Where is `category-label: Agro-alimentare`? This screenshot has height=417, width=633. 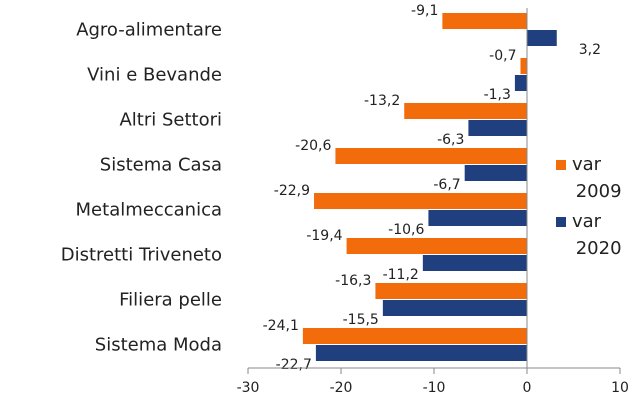 category-label: Agro-alimentare is located at coordinates (149, 30).